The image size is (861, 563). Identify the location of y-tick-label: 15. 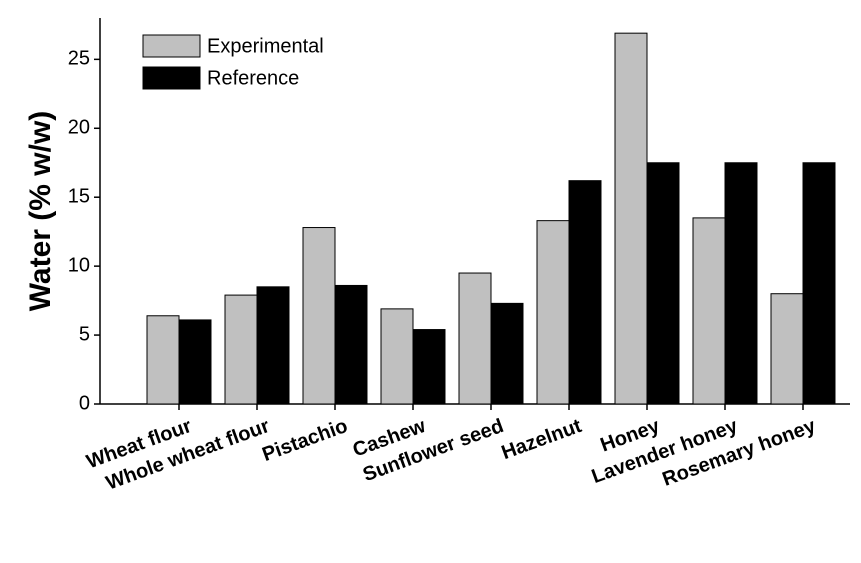
(79, 196).